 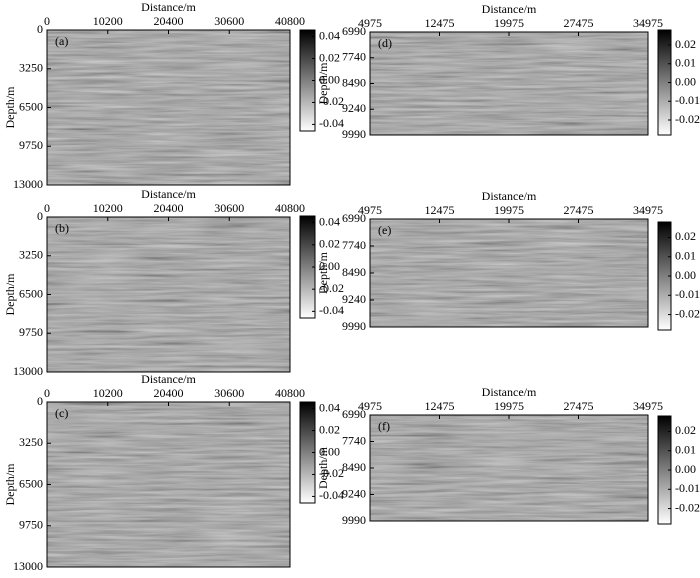 What do you see at coordinates (61, 41) in the screenshot?
I see `panel-label: (a)` at bounding box center [61, 41].